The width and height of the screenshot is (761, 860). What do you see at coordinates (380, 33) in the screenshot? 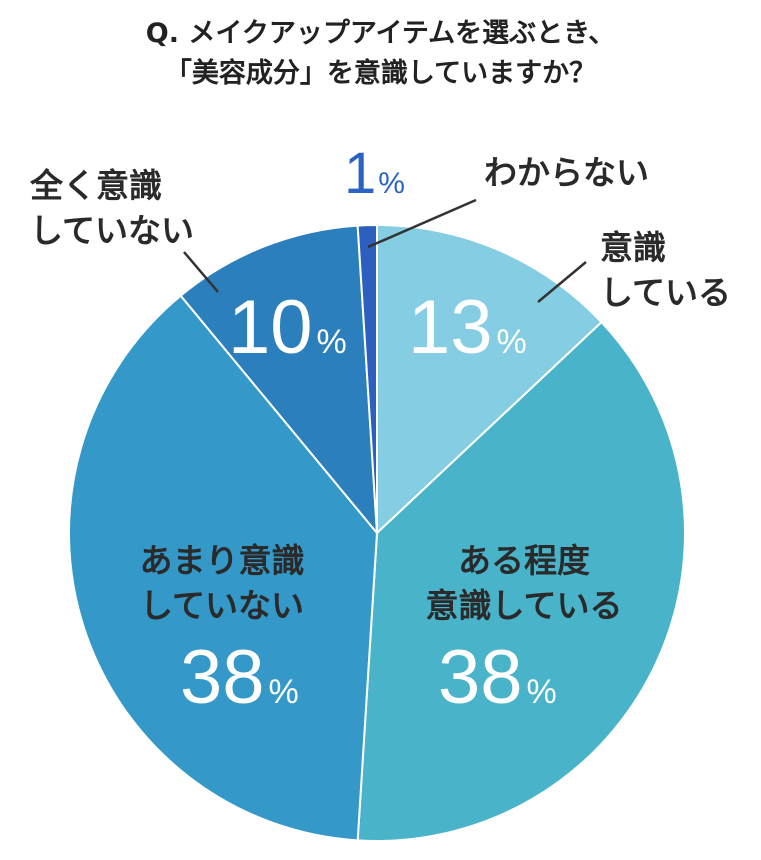
I see `chart-title-line-1: Q. メイクアップアイテムを選ぶとき、` at bounding box center [380, 33].